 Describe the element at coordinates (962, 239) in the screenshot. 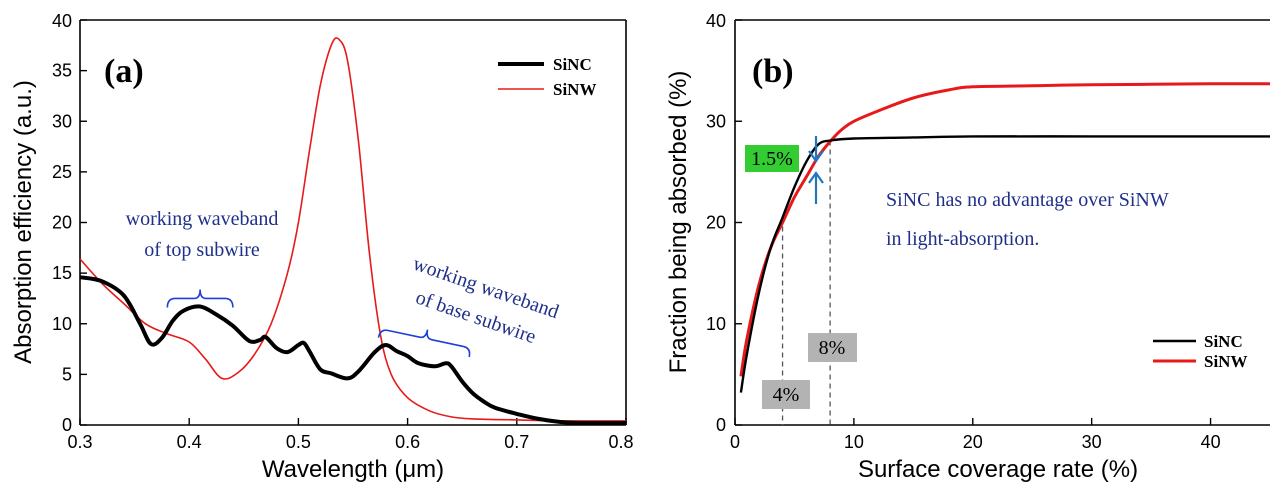

I see `annotation-no-advantage-line2: in light-absorption.` at that location.